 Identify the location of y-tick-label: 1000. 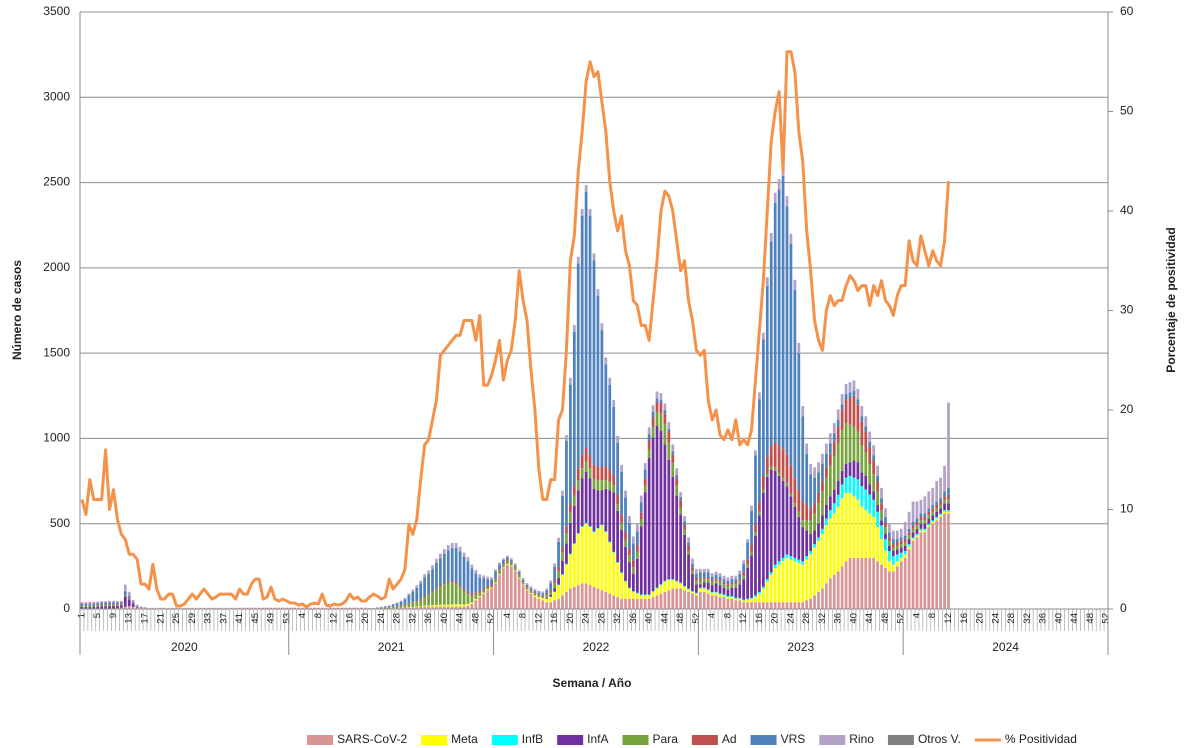
(56, 438).